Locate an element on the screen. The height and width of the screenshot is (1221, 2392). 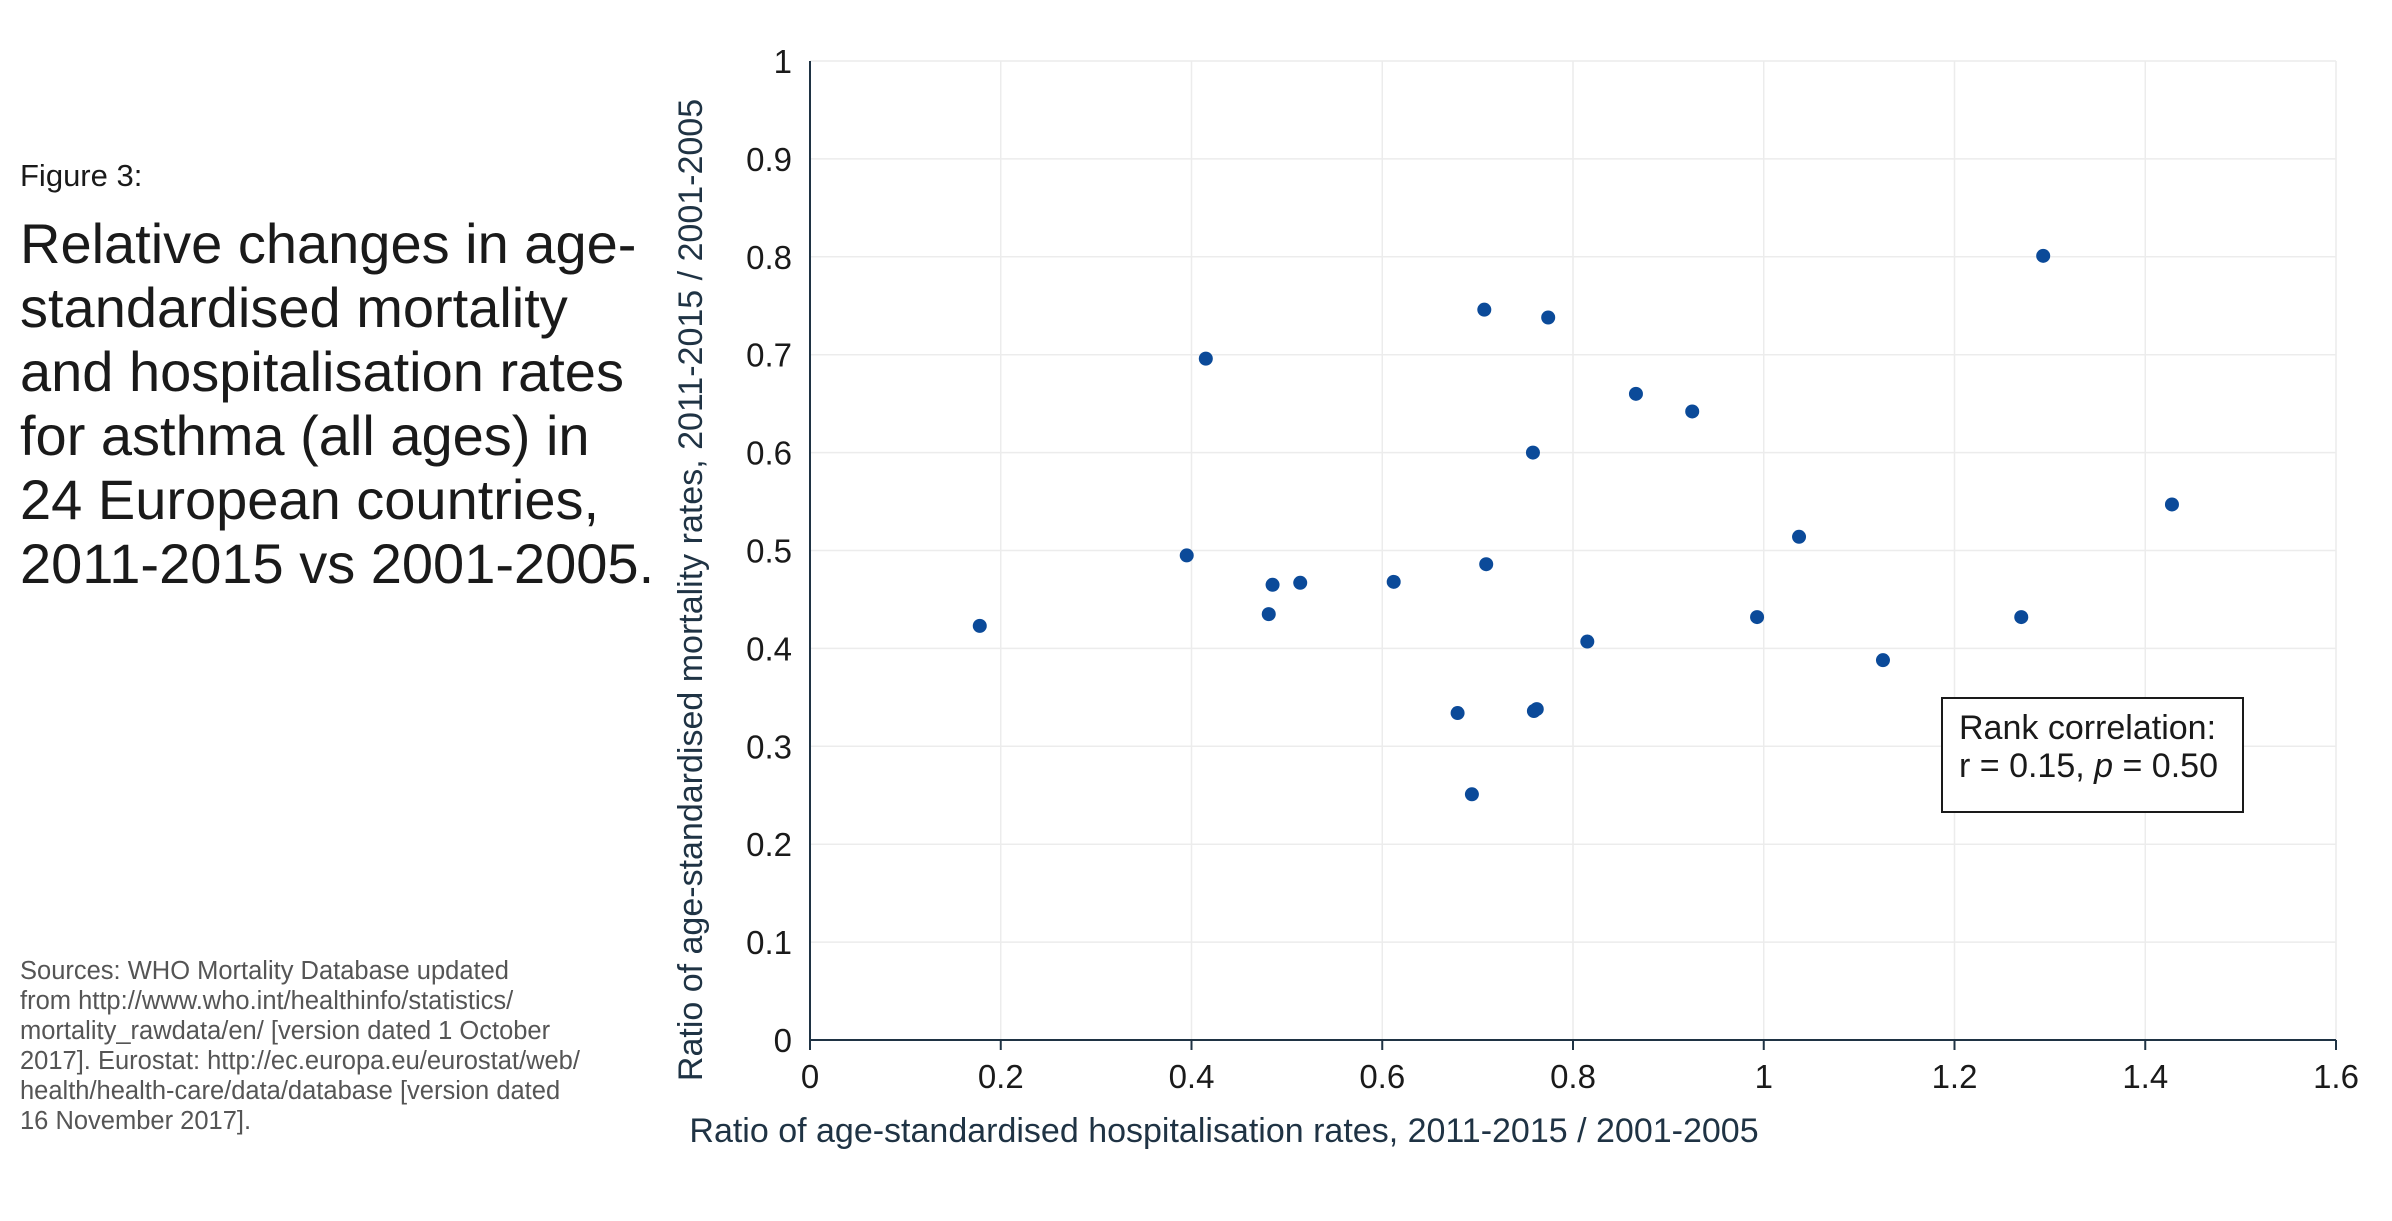
y-tick-label: 0.9 is located at coordinates (769, 159).